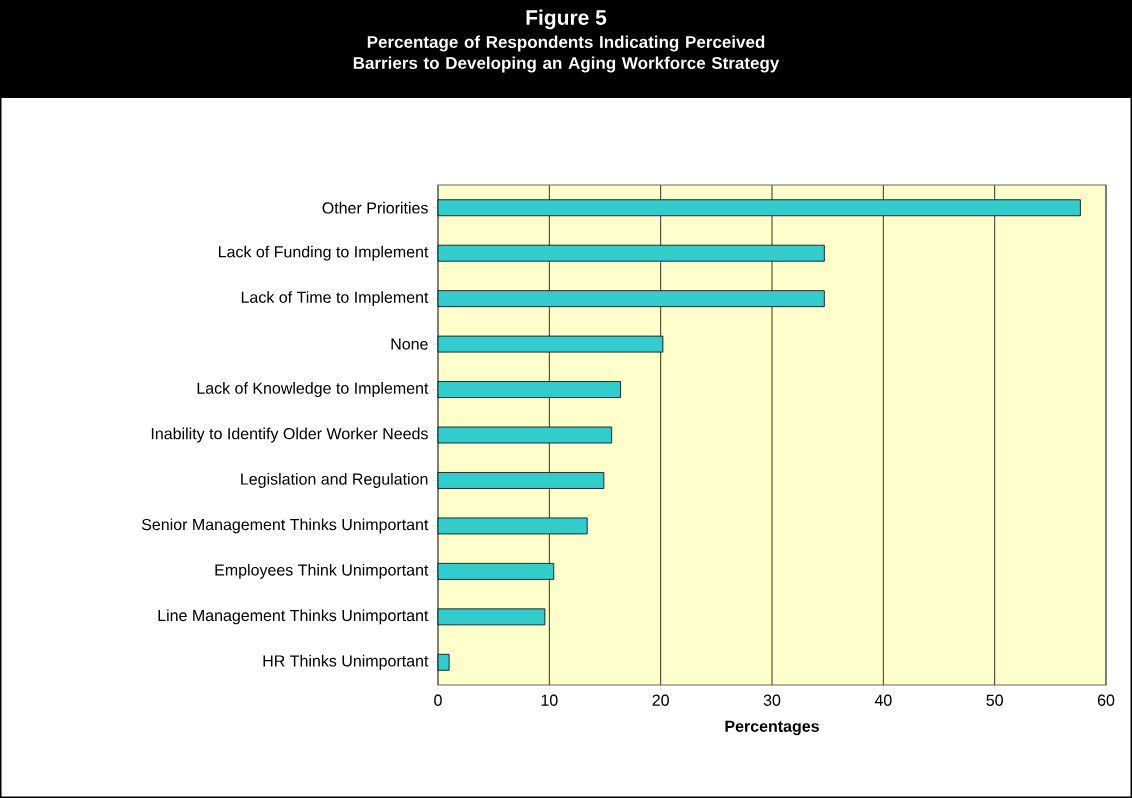 This screenshot has width=1132, height=798. I want to click on y-tick-label: None, so click(409, 344).